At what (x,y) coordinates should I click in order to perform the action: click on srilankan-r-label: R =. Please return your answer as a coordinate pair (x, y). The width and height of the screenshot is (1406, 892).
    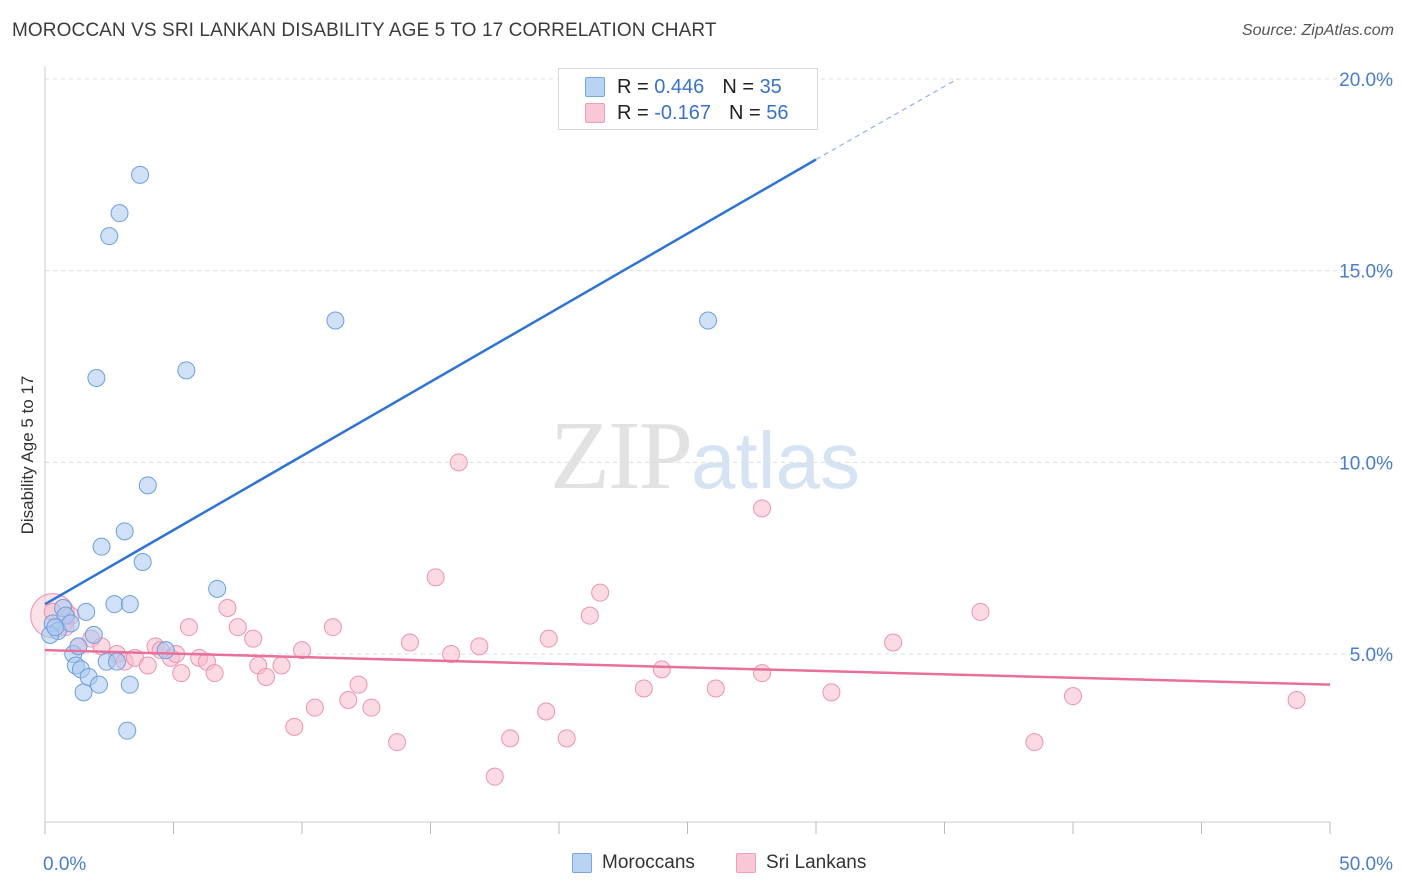
    Looking at the image, I should click on (633, 112).